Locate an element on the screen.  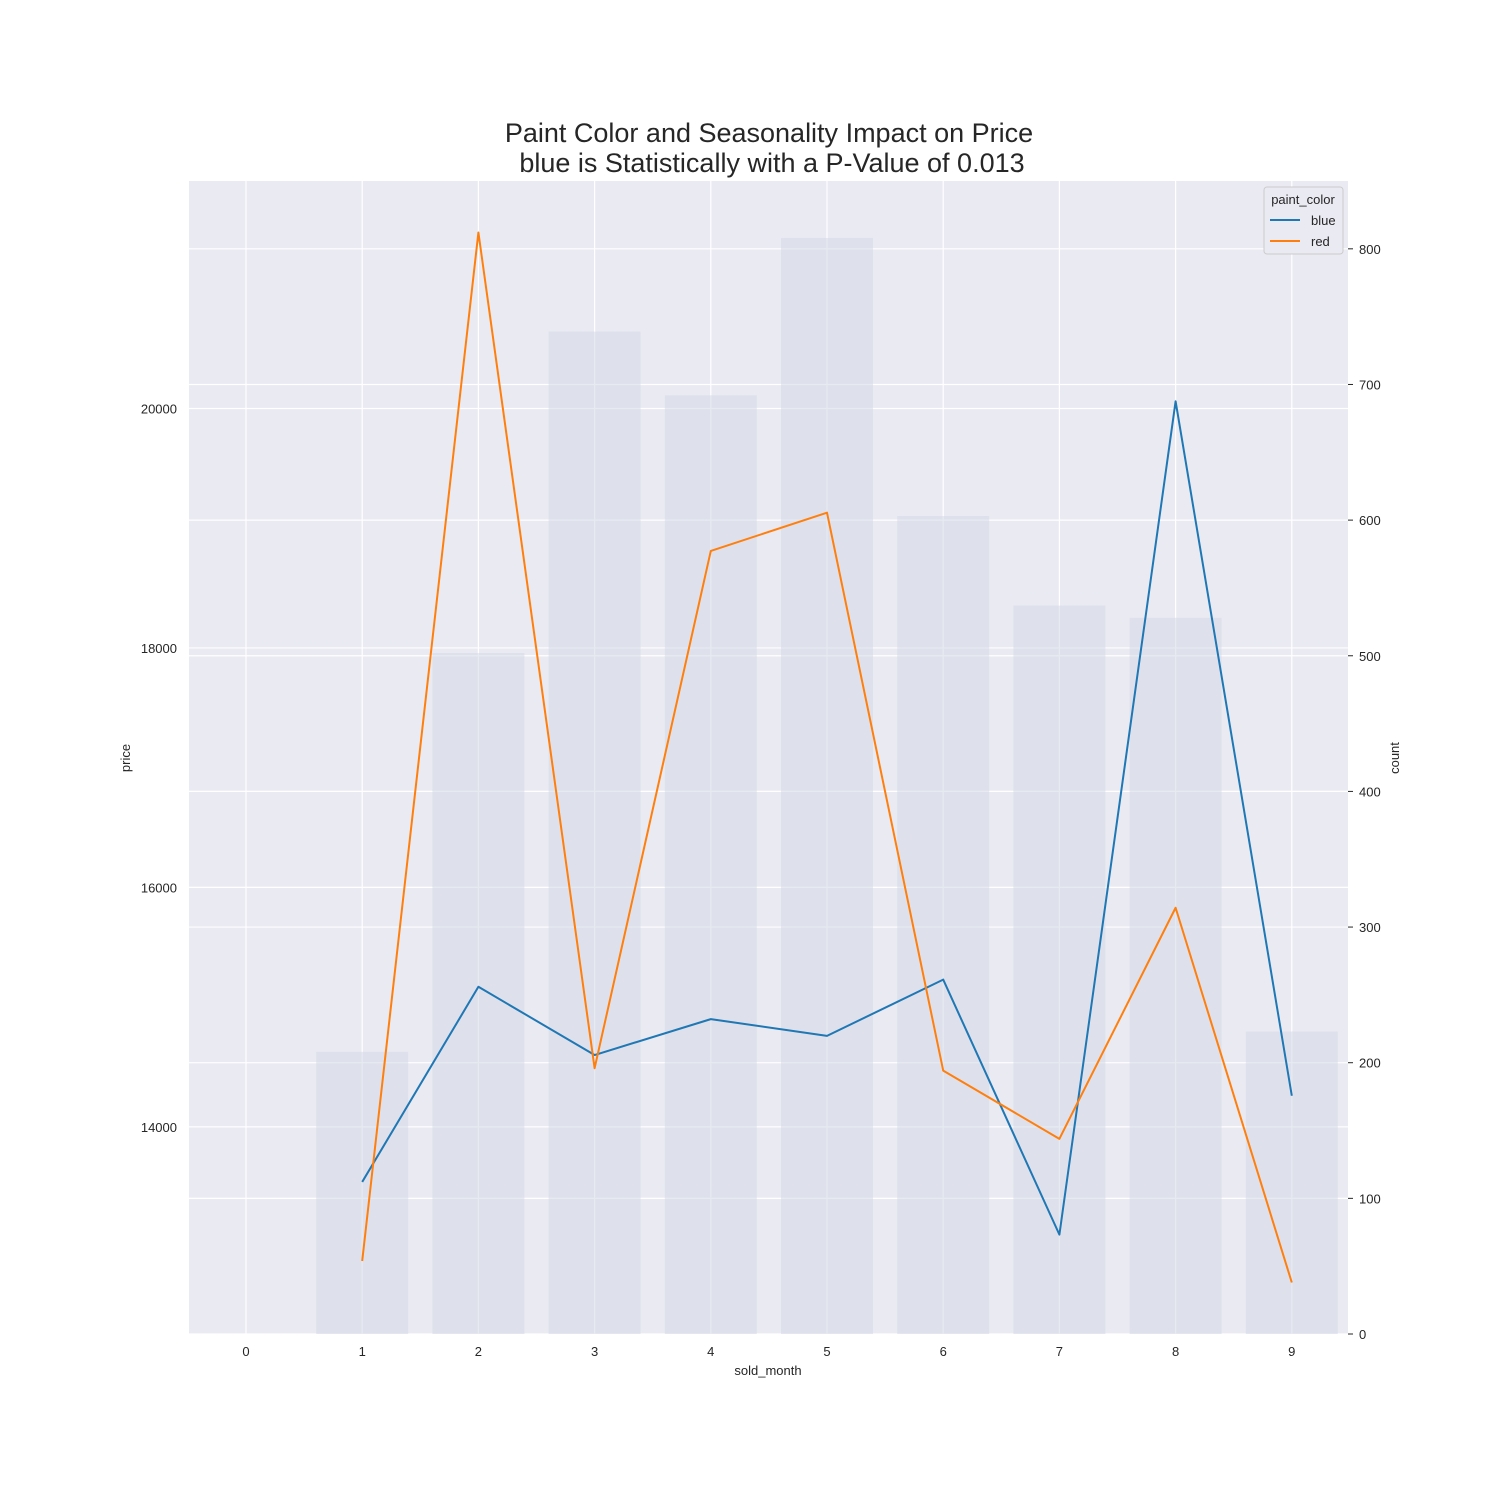
legend: paint_color blue red is located at coordinates (1303, 220).